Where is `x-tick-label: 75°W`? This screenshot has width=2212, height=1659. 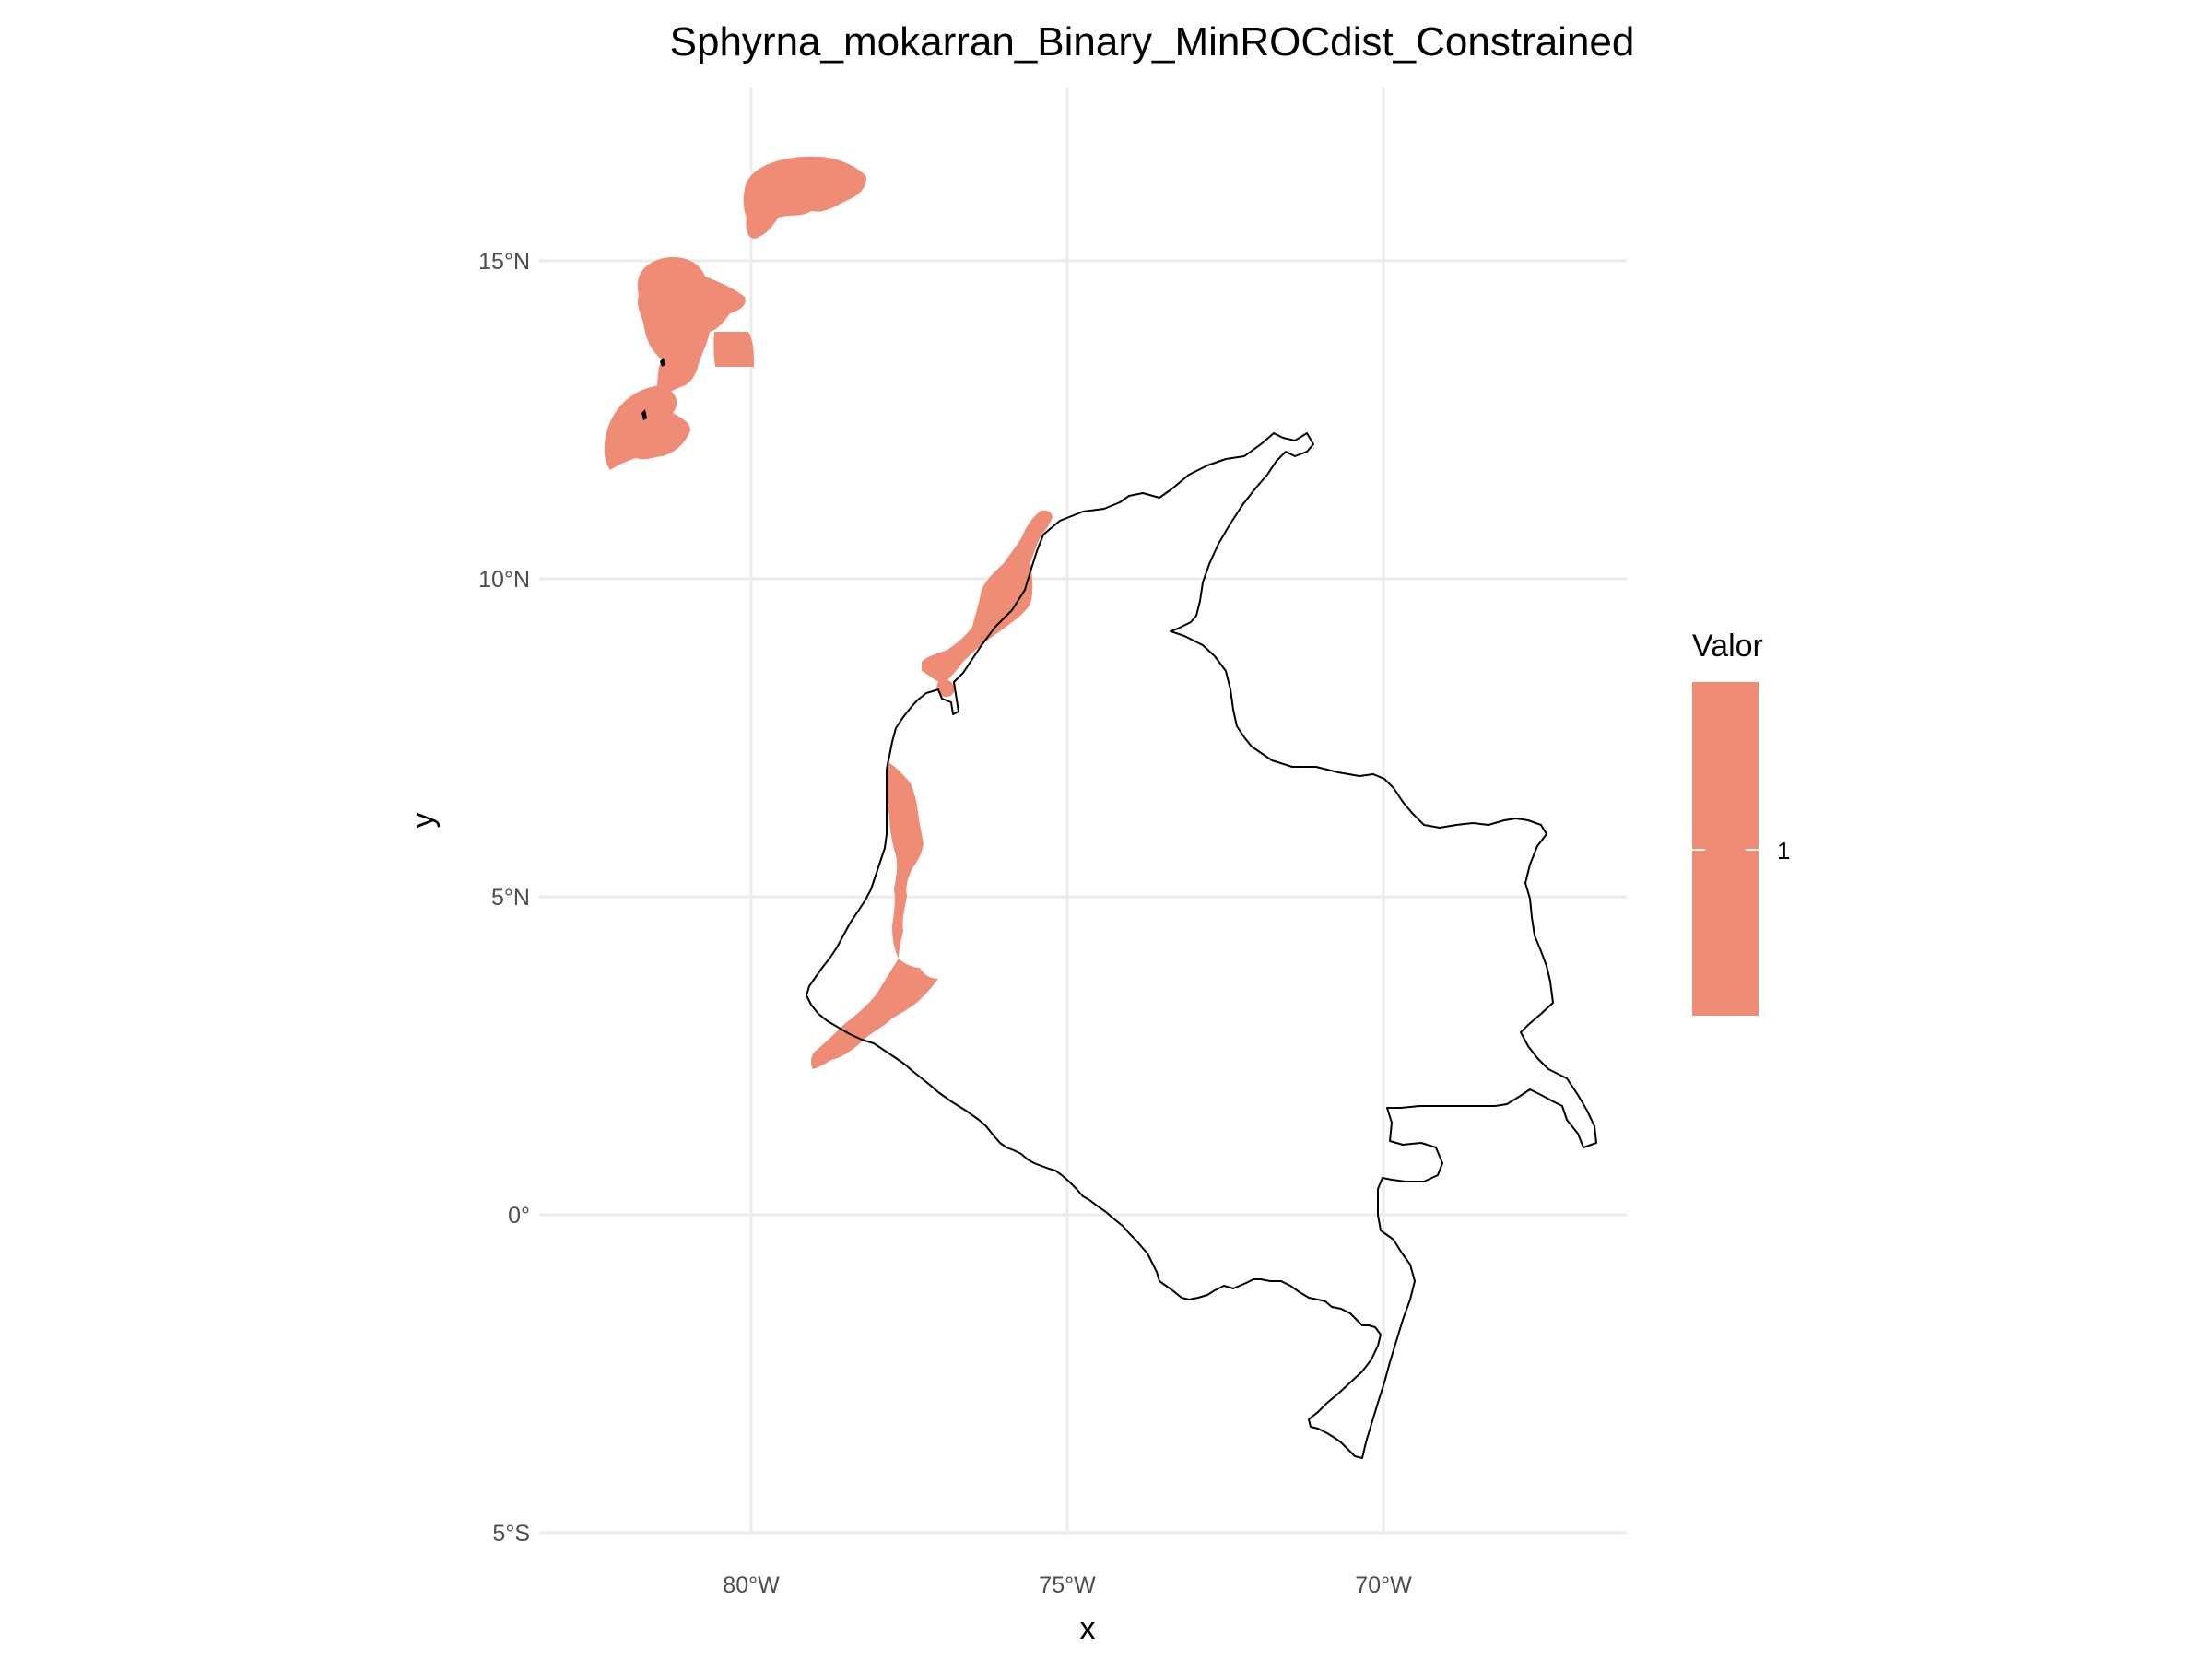 x-tick-label: 75°W is located at coordinates (1067, 1585).